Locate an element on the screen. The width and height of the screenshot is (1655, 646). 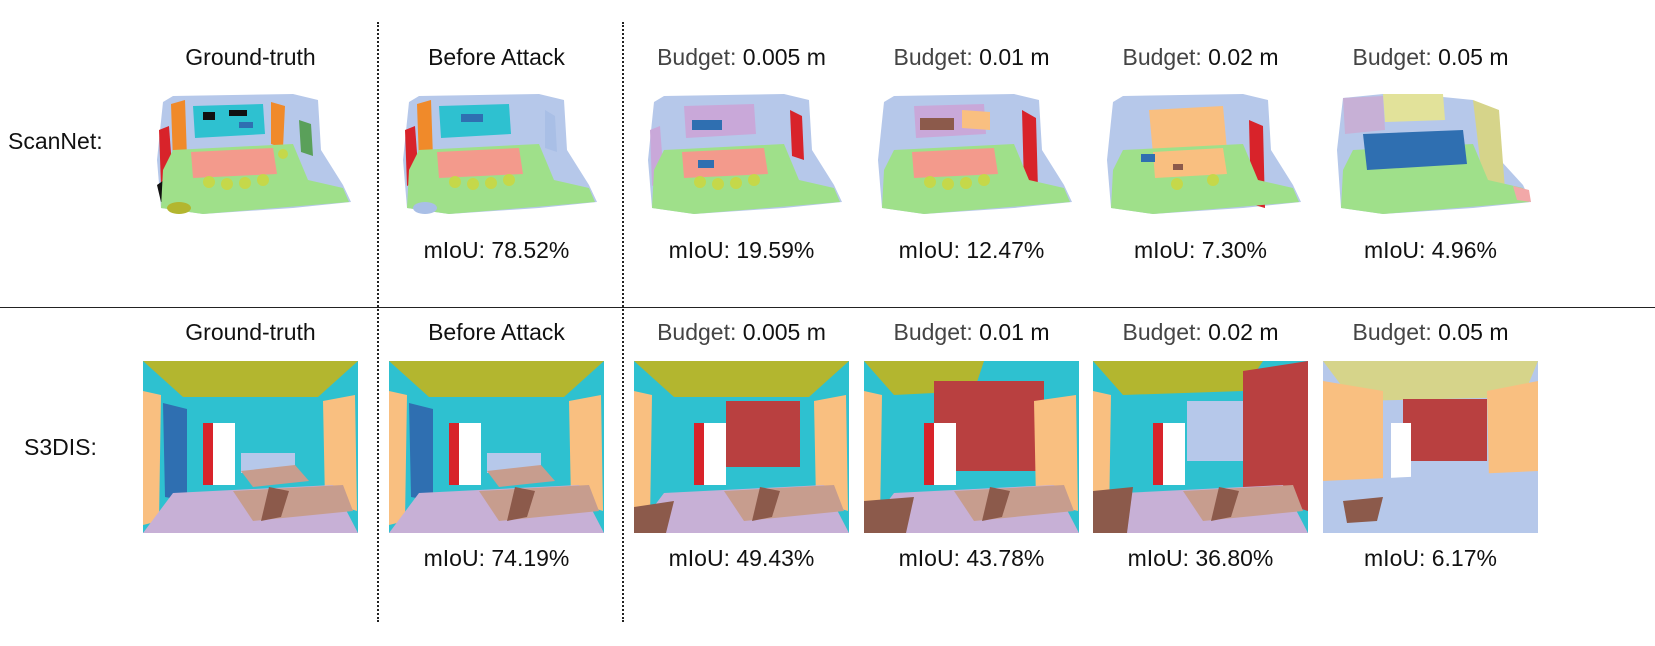
scannet-budget-002-image is located at coordinates (1204, 154).